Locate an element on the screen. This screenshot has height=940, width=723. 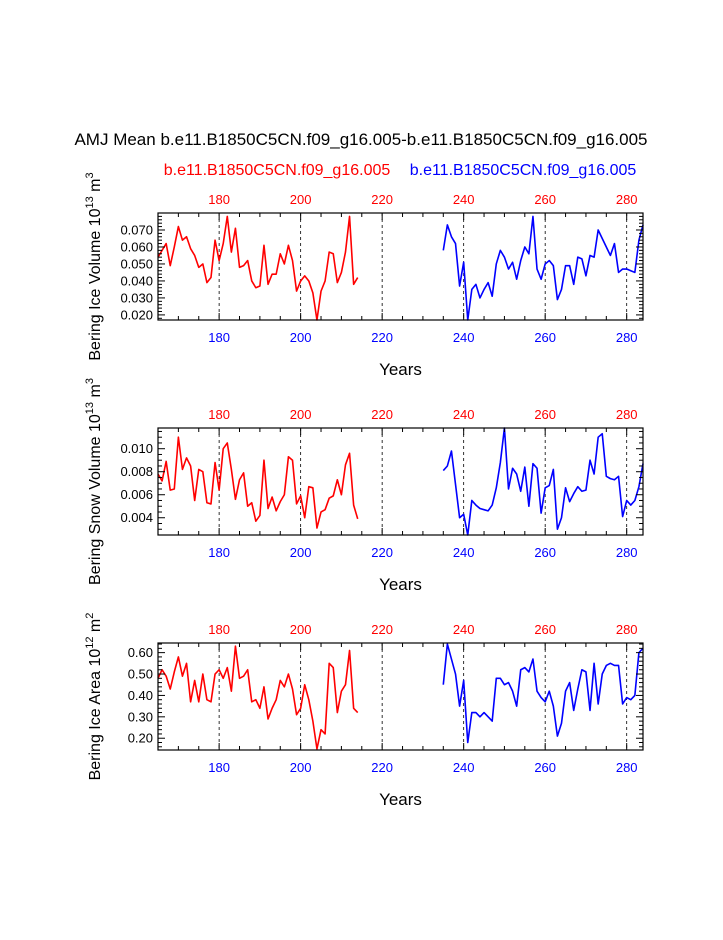
y-axis-label: Bering Ice Area 1012 m2 is located at coordinates (94, 697).